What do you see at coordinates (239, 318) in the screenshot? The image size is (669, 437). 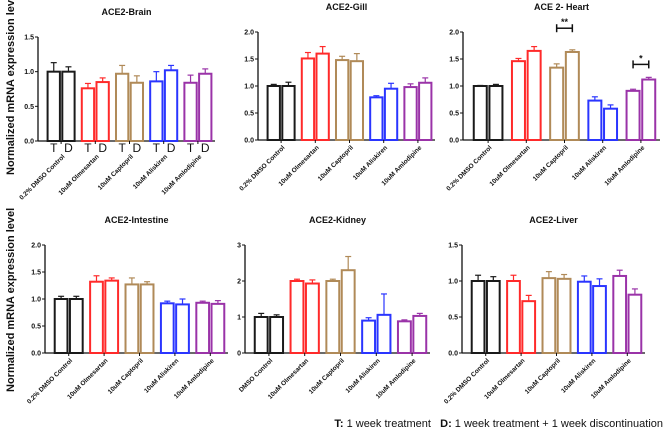 I see `y-tick-label: 1` at bounding box center [239, 318].